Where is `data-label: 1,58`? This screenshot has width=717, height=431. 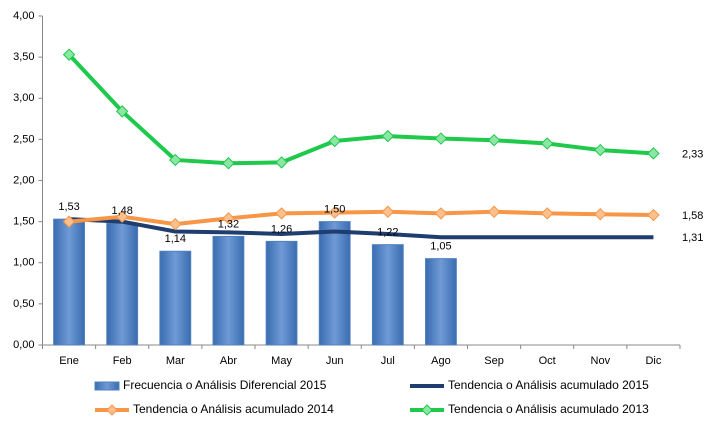 data-label: 1,58 is located at coordinates (692, 216).